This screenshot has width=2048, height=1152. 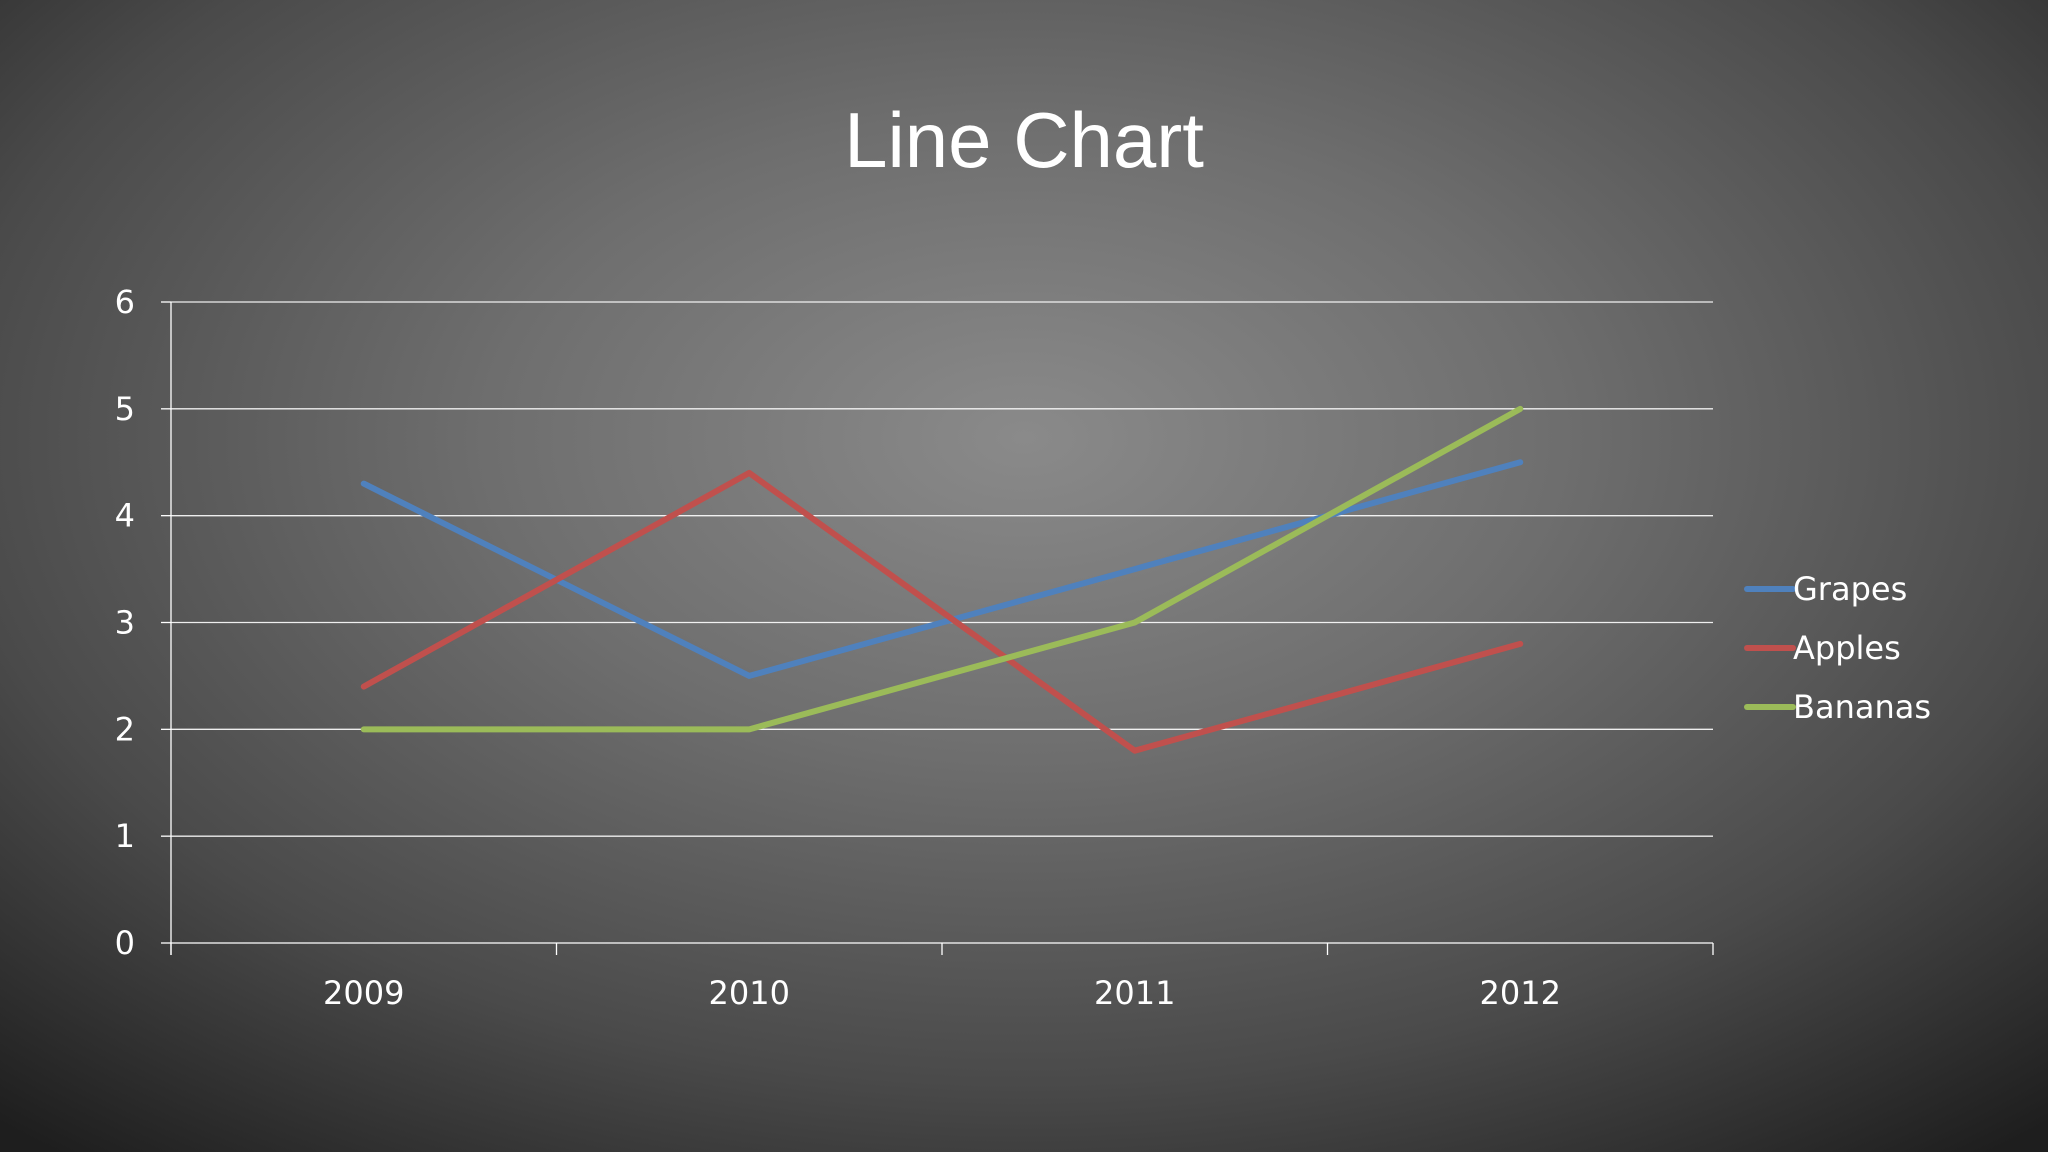 I want to click on y-tick-label-4: 4, so click(x=125, y=516).